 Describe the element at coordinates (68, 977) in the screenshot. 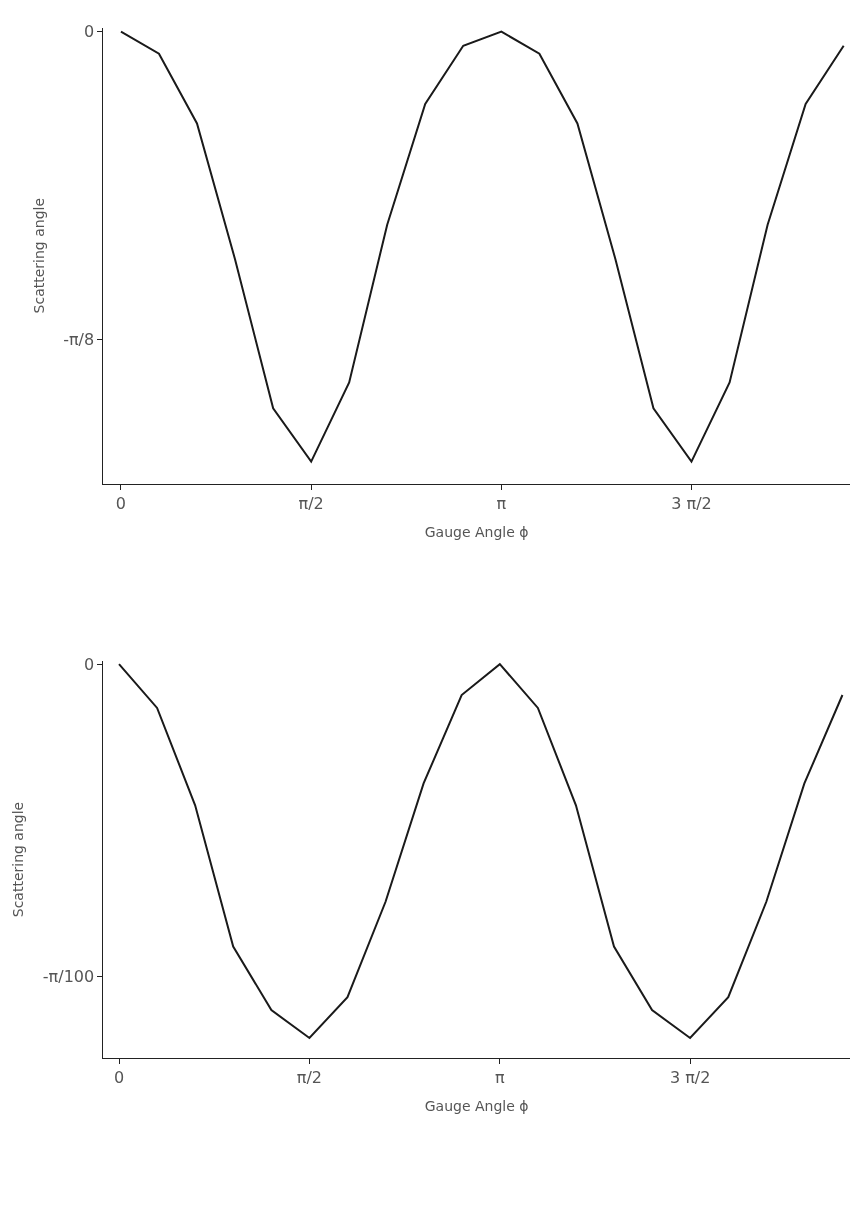

I see `y-tick-label: -π/100` at that location.